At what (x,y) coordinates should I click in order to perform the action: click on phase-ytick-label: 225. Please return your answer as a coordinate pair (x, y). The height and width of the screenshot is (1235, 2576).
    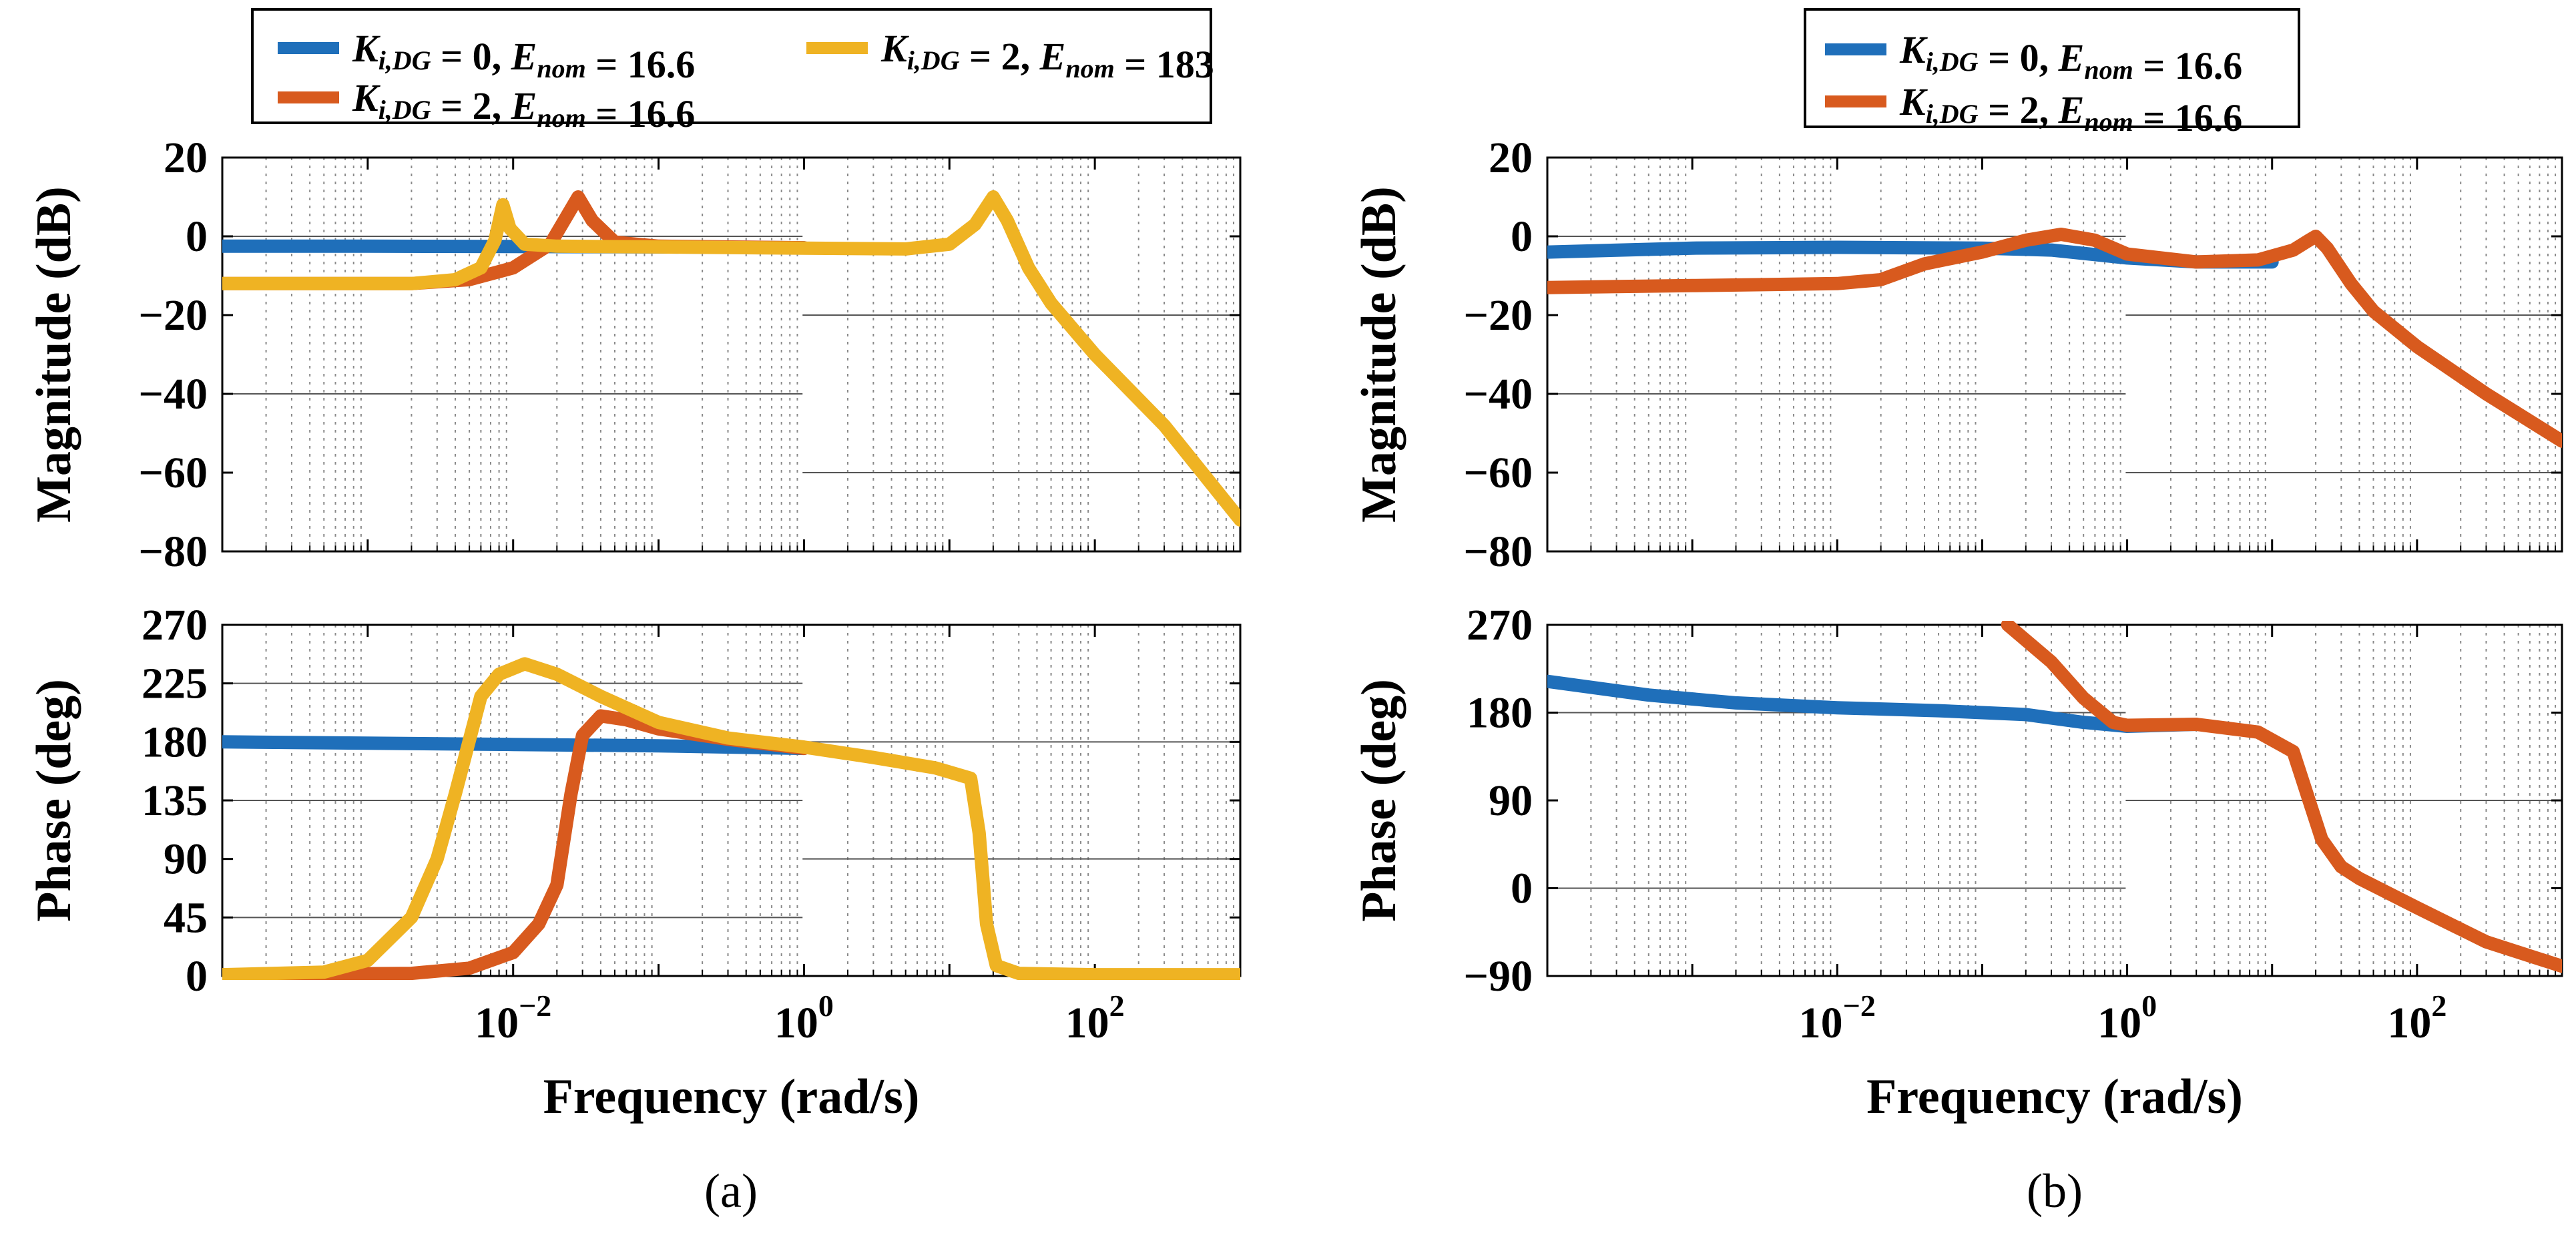
    Looking at the image, I should click on (175, 684).